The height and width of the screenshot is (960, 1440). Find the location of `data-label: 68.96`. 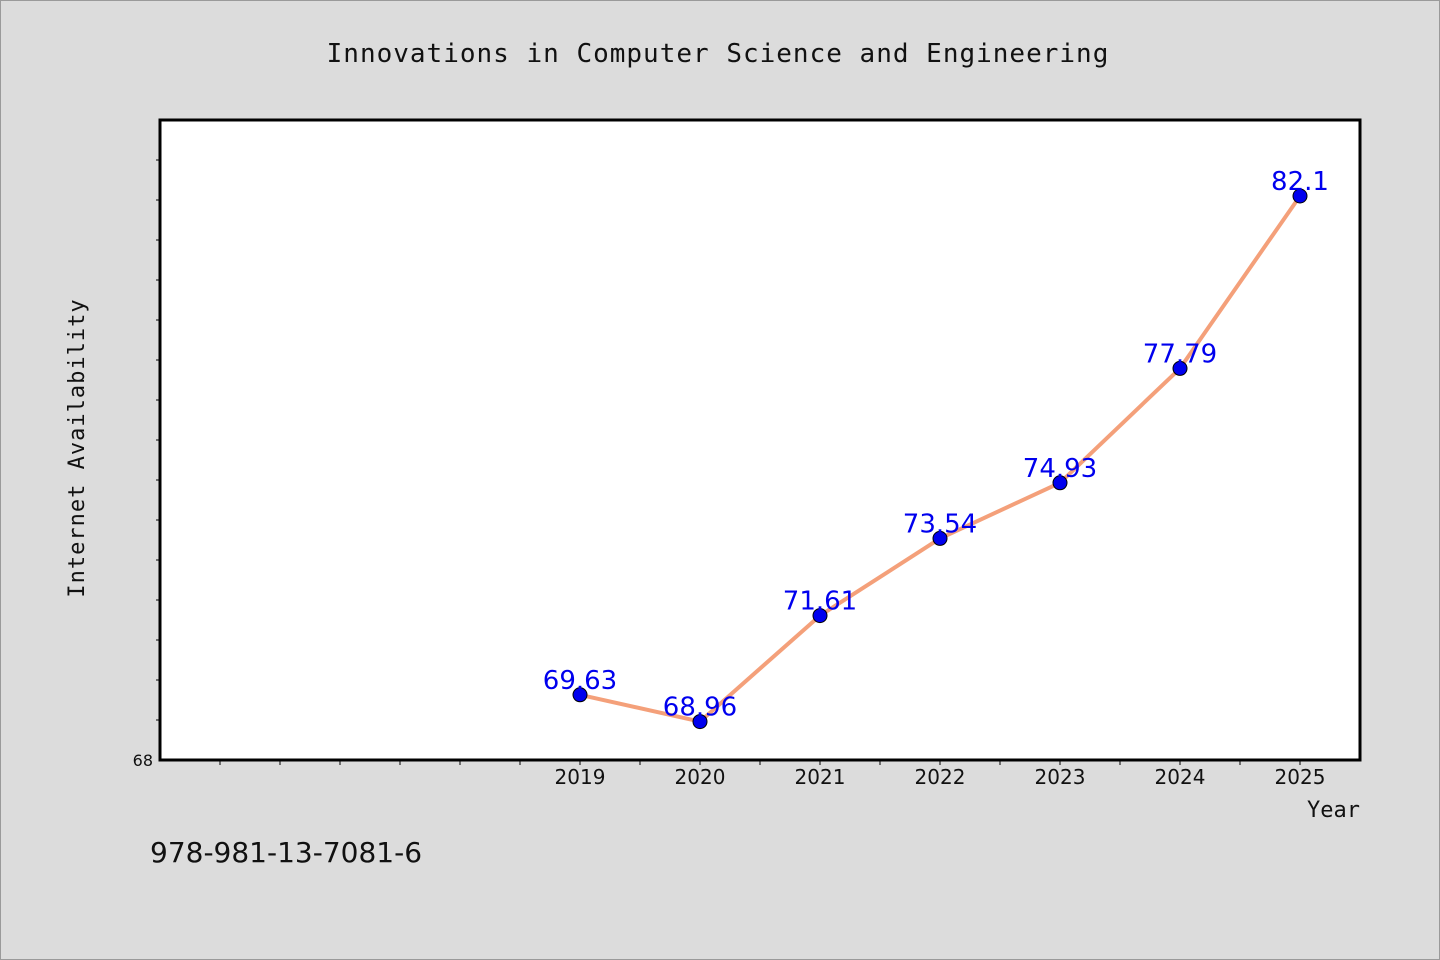

data-label: 68.96 is located at coordinates (700, 708).